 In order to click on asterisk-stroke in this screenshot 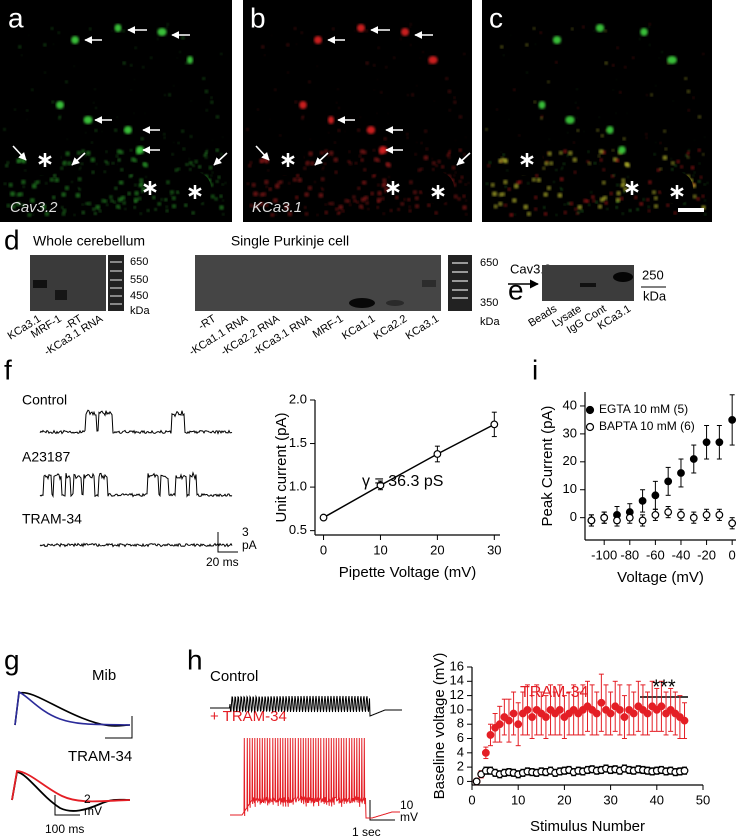, I will do `click(632, 188)`.